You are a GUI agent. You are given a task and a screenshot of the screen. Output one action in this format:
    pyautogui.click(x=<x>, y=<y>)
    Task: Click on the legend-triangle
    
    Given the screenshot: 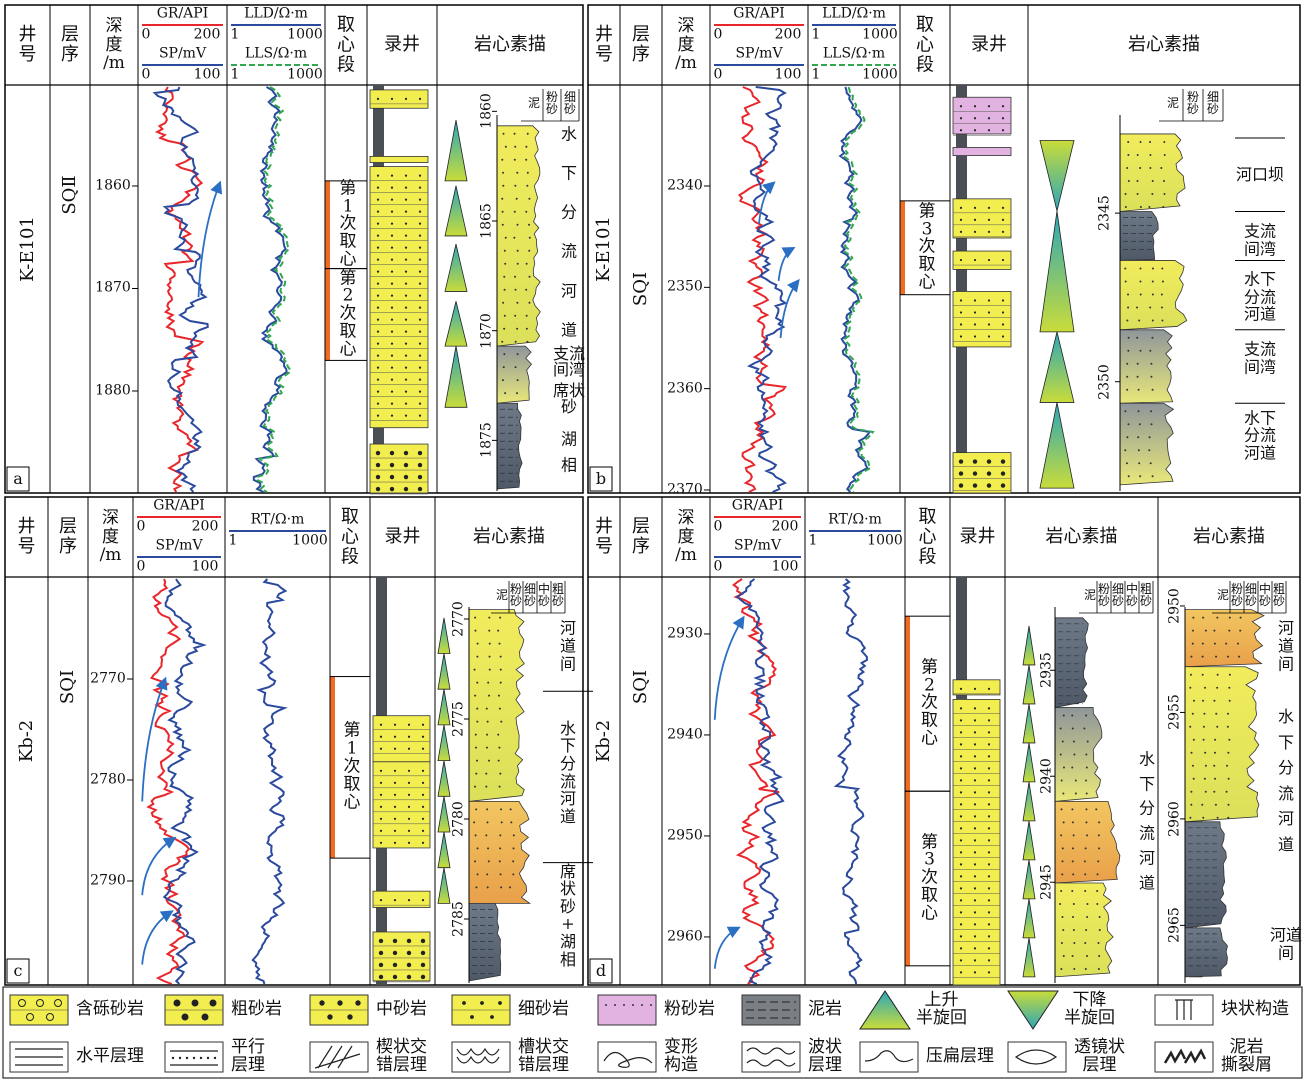 What is the action you would take?
    pyautogui.click(x=1033, y=1010)
    